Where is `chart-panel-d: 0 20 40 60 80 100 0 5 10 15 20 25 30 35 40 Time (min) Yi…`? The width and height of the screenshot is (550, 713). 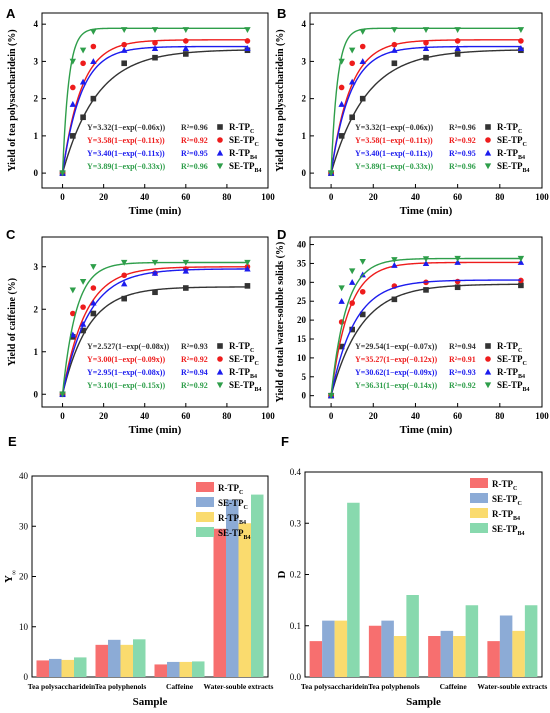
chart-panel-d: 0 20 40 60 80 100 0 5 10 15 20 25 30 35 40 Time (min) Yi… is located at coordinates (412, 336).